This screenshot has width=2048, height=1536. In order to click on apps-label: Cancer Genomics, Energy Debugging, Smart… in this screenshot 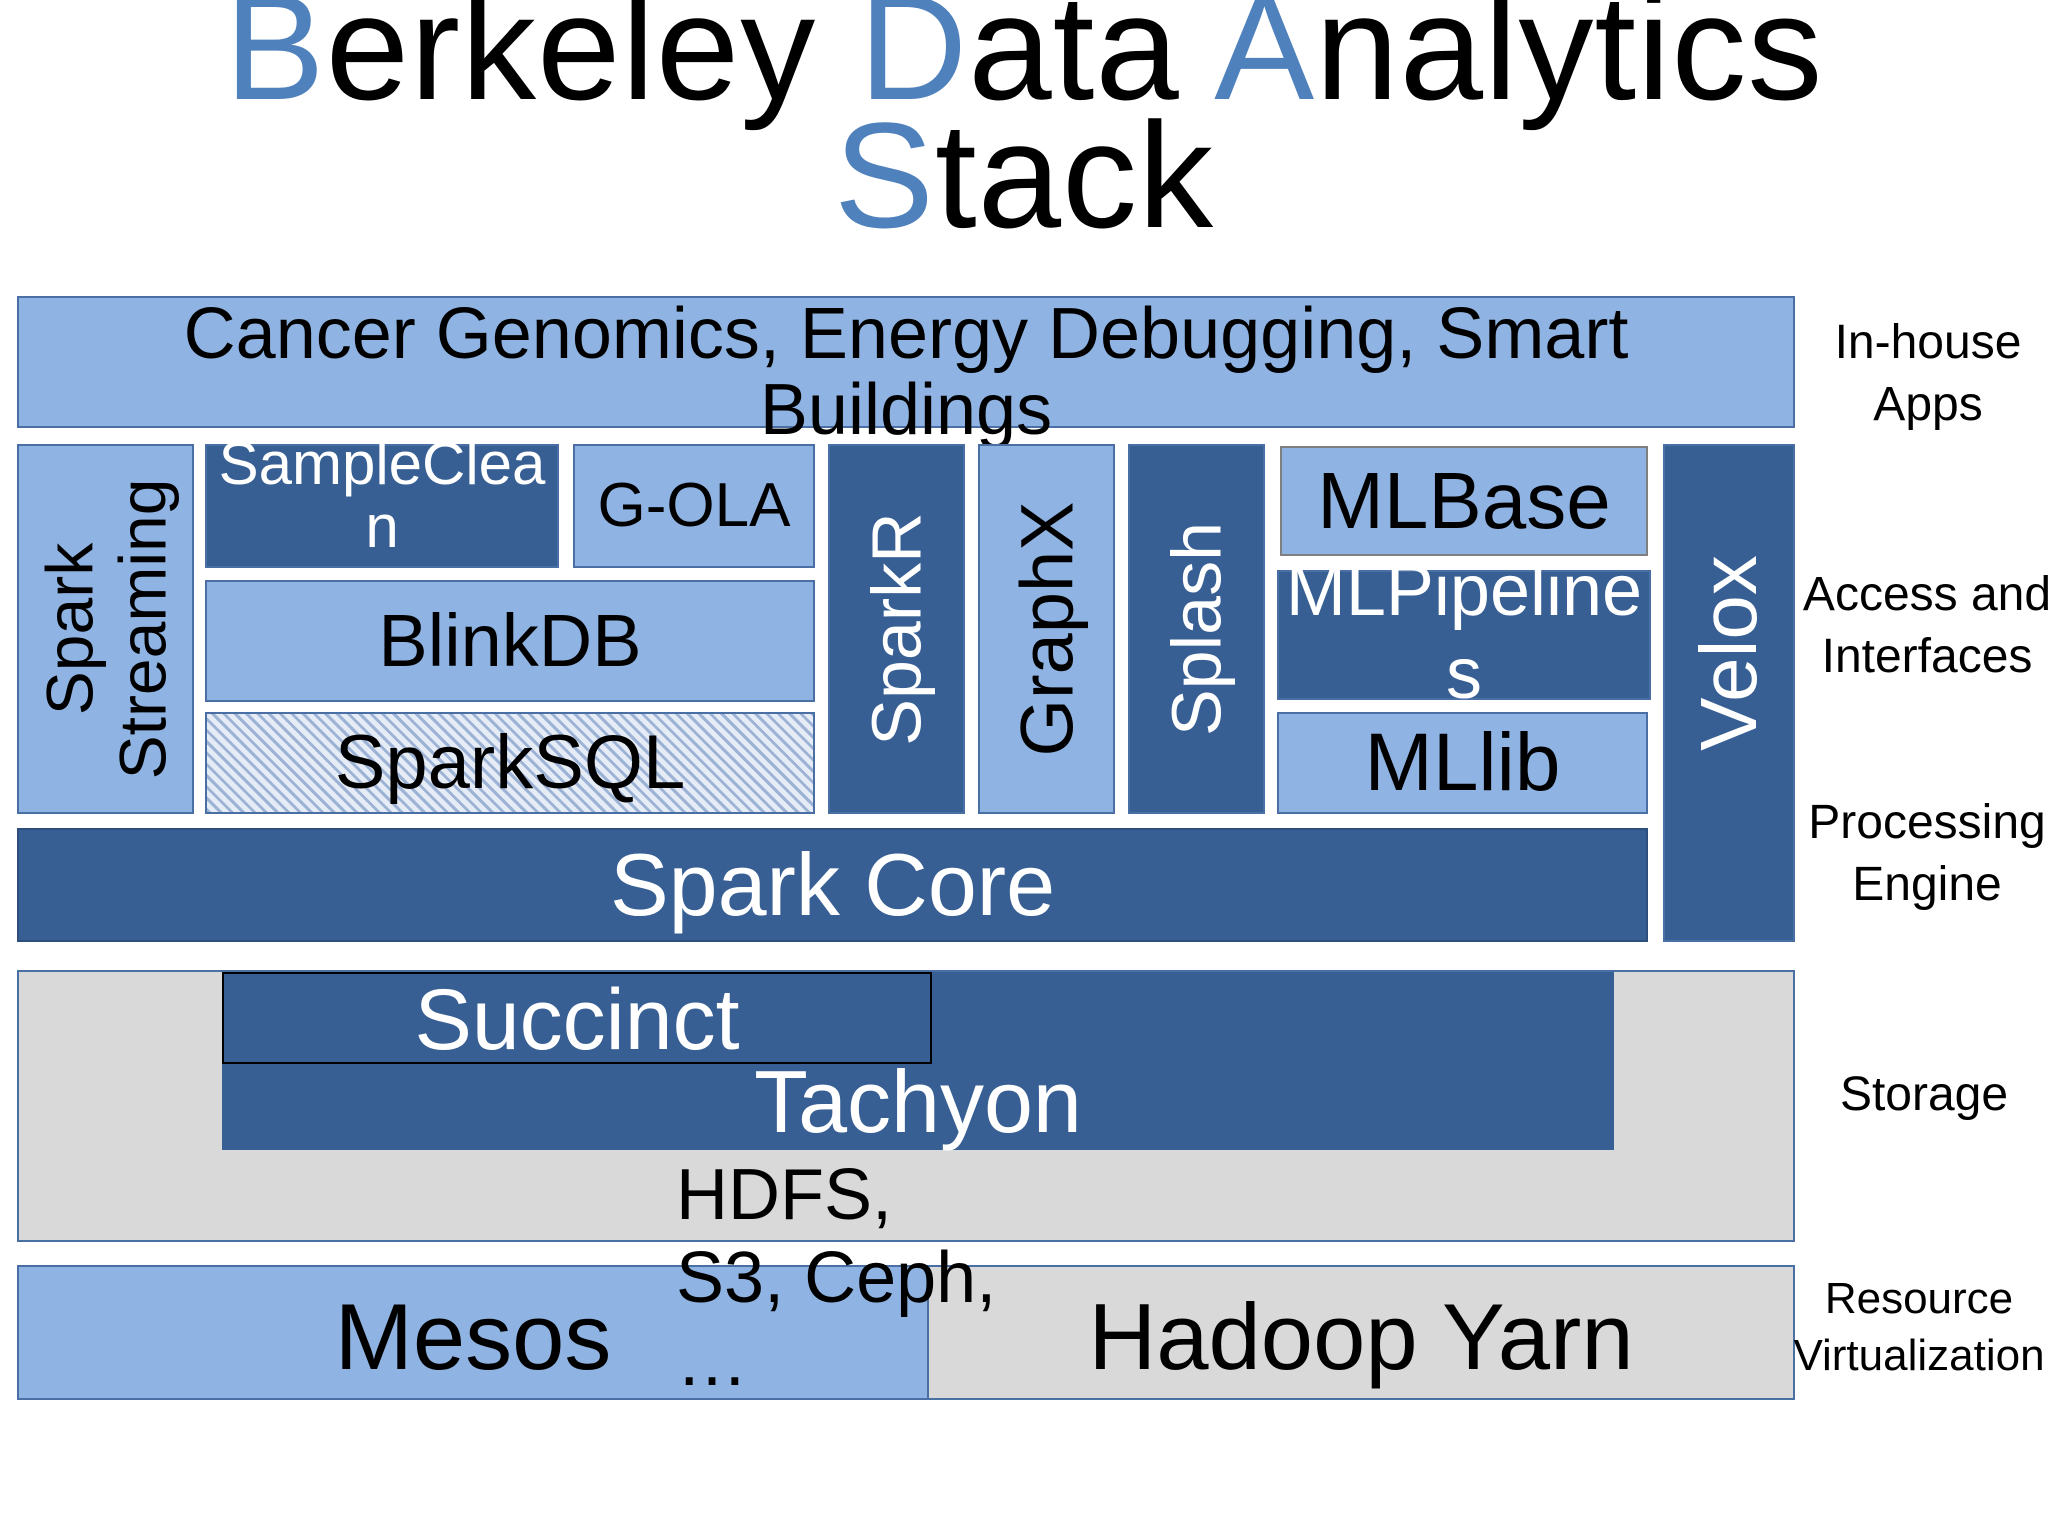, I will do `click(906, 372)`.